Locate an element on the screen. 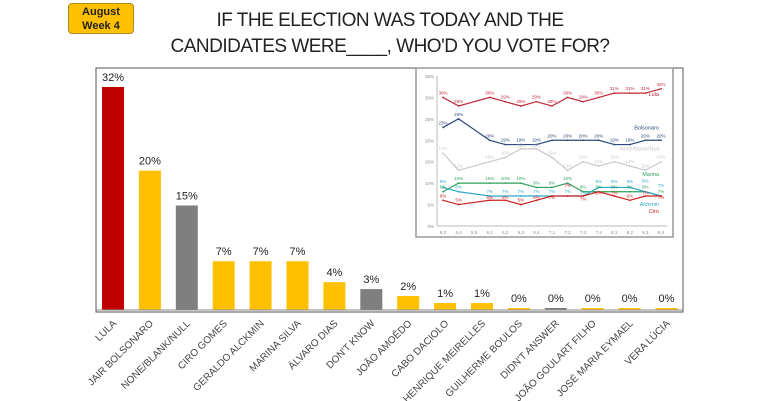 This screenshot has height=401, width=768. data-label: 20% is located at coordinates (150, 162).